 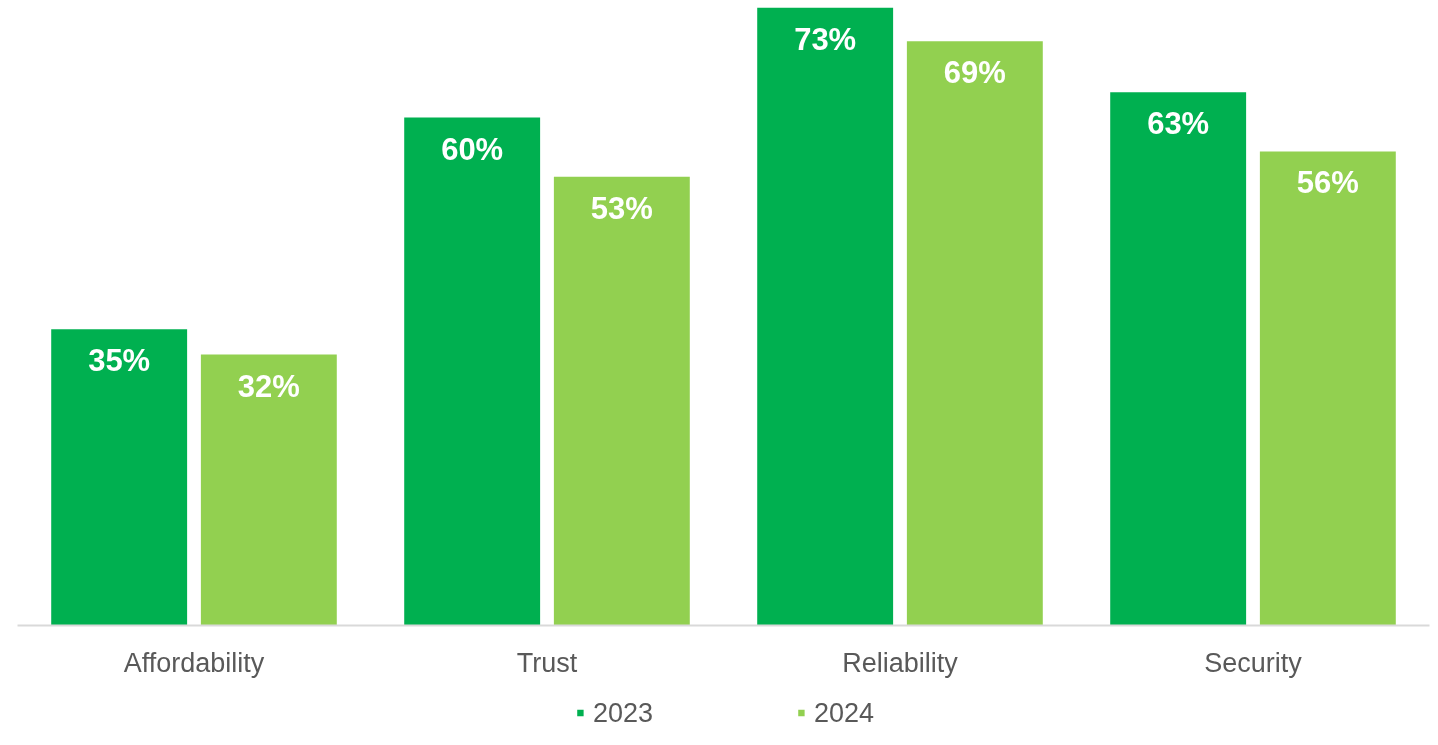 I want to click on legend-label: 2023, so click(x=622, y=712).